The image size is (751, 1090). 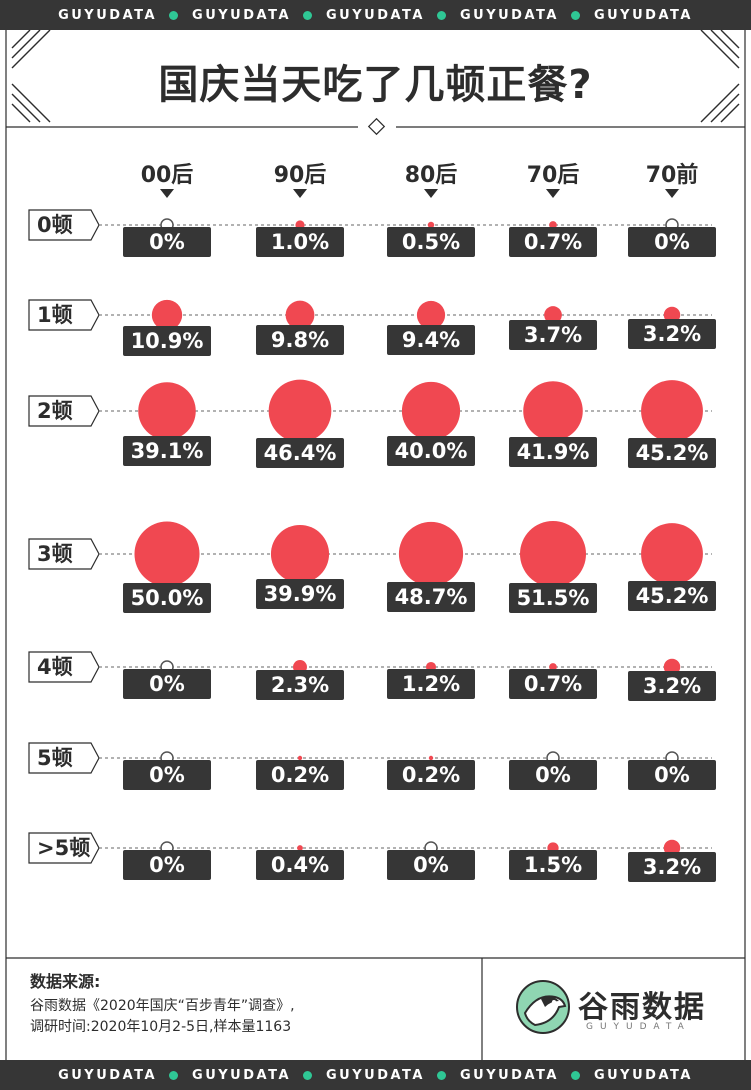 What do you see at coordinates (642, 1007) in the screenshot?
I see `logo-text: 谷雨数据` at bounding box center [642, 1007].